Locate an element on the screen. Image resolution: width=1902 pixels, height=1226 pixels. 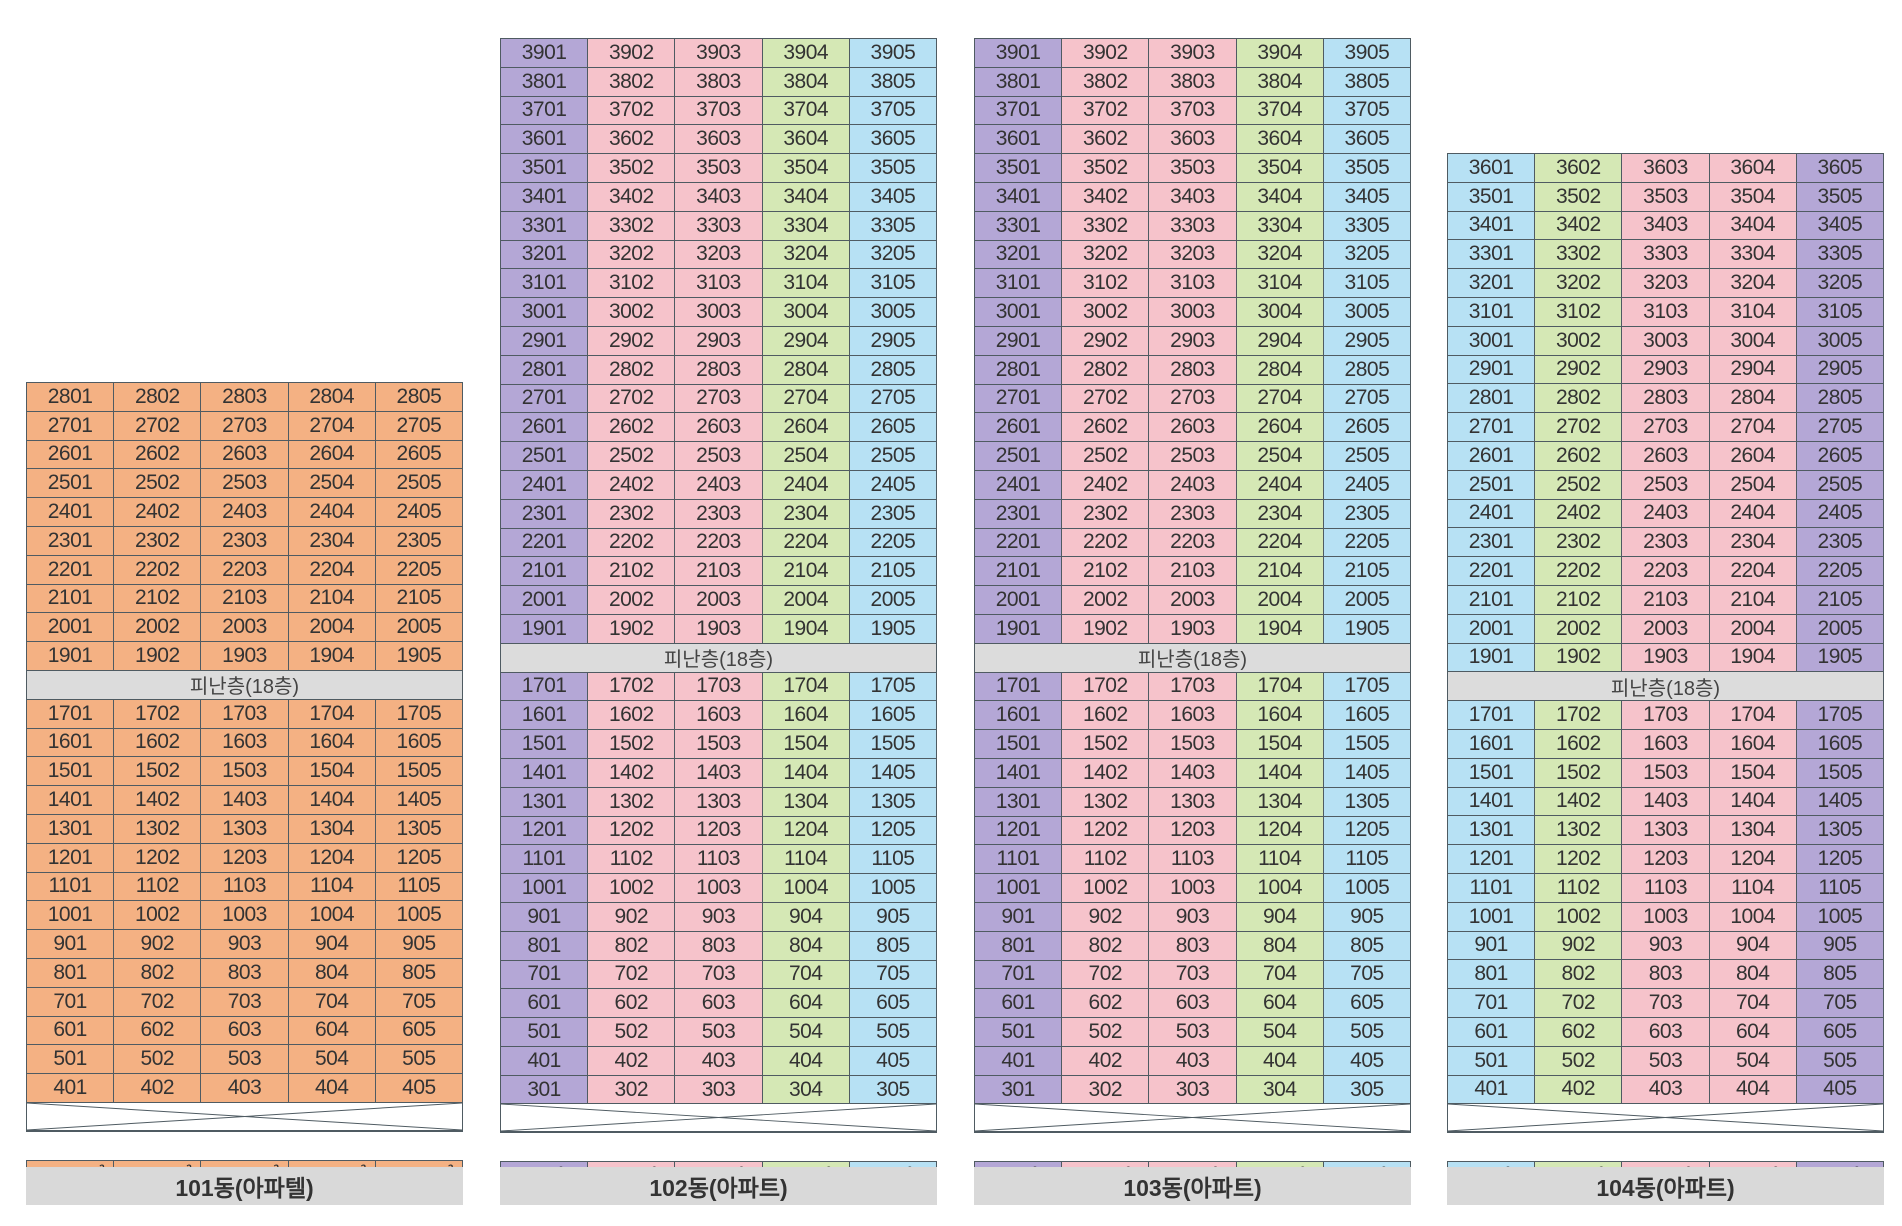
unit-cell: 401 is located at coordinates (545, 1061).